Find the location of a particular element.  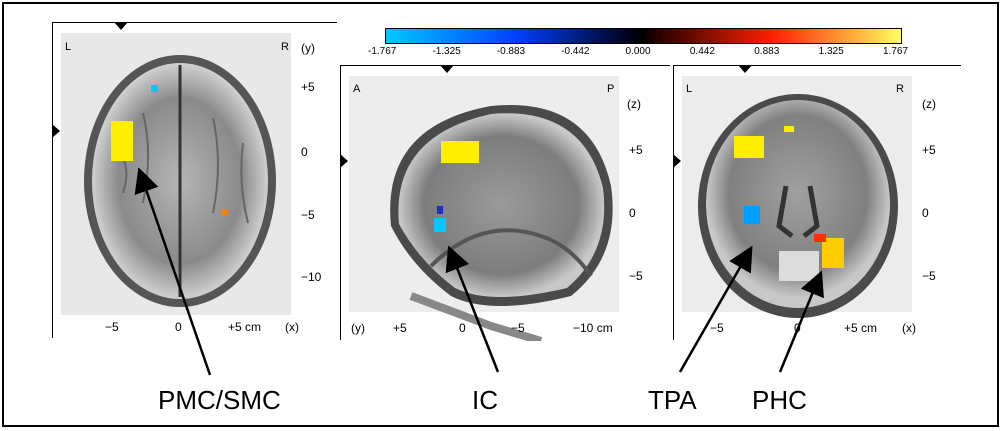

sagittal-bottom-tick-2: −5 is located at coordinates (518, 328).